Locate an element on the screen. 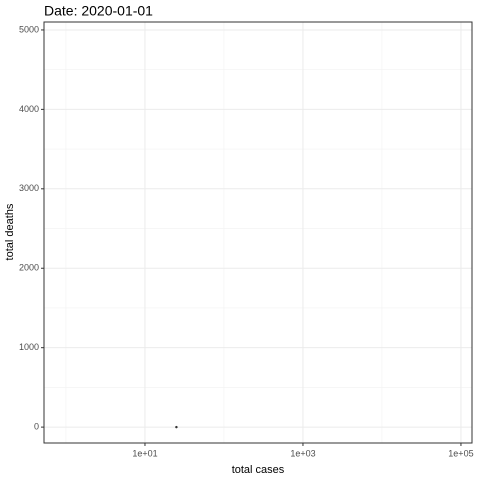  y-tick-label: 4000 is located at coordinates (29, 109).